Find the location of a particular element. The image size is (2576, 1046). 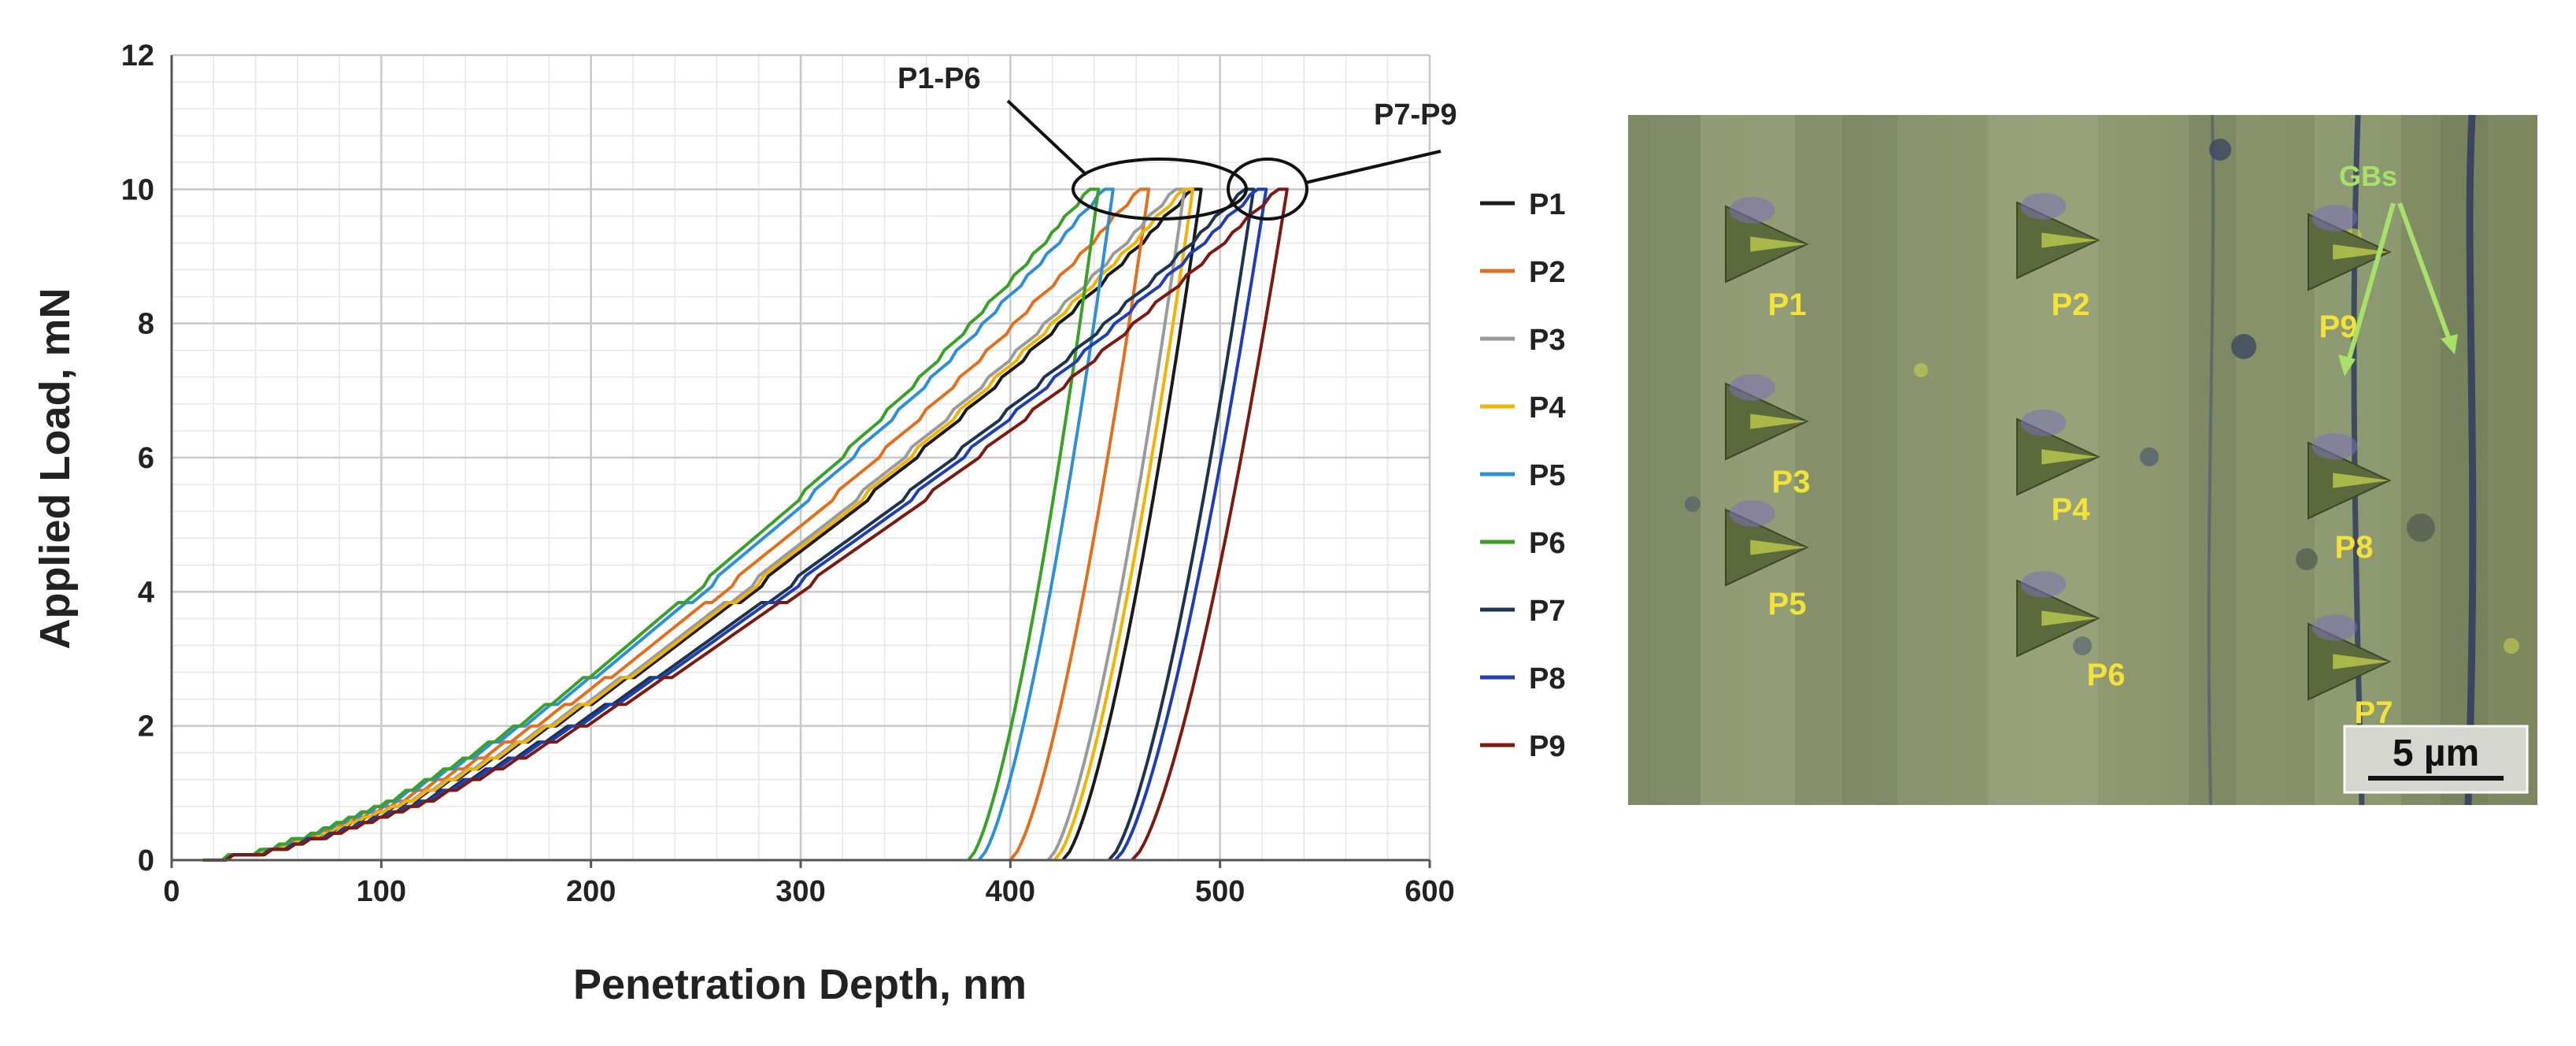

indent-p3: P3 is located at coordinates (1768, 436).